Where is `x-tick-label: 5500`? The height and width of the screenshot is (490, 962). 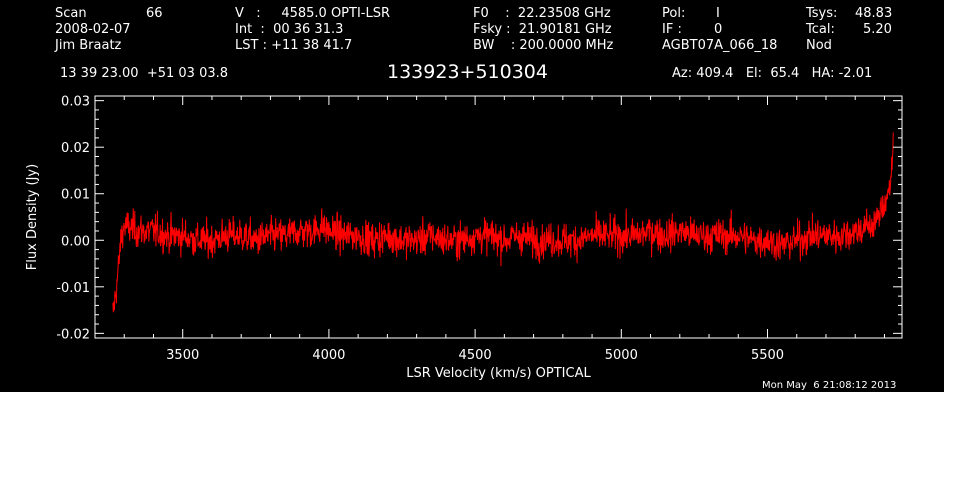 x-tick-label: 5500 is located at coordinates (767, 355).